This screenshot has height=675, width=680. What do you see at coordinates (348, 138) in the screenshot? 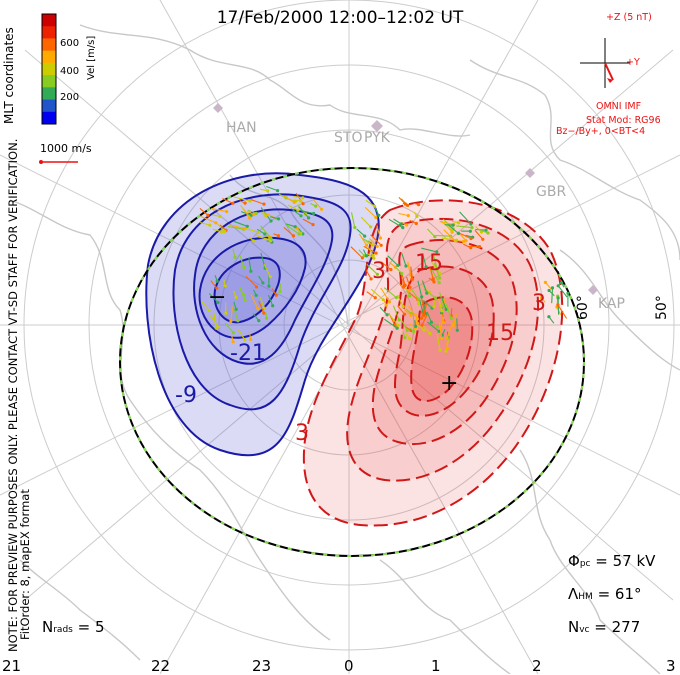
I see `station-sto: STO` at bounding box center [348, 138].